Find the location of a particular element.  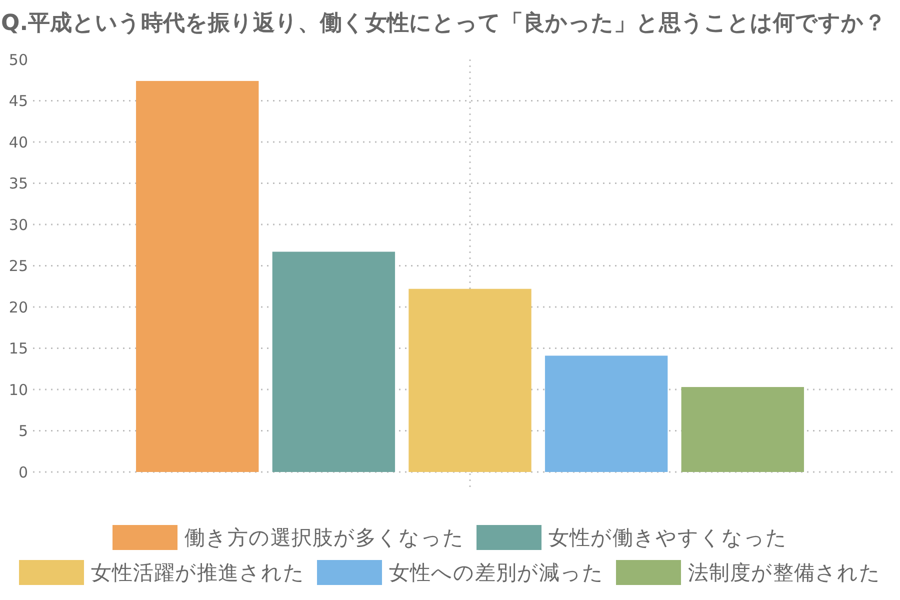

y-tick-label: 5 is located at coordinates (23, 431).